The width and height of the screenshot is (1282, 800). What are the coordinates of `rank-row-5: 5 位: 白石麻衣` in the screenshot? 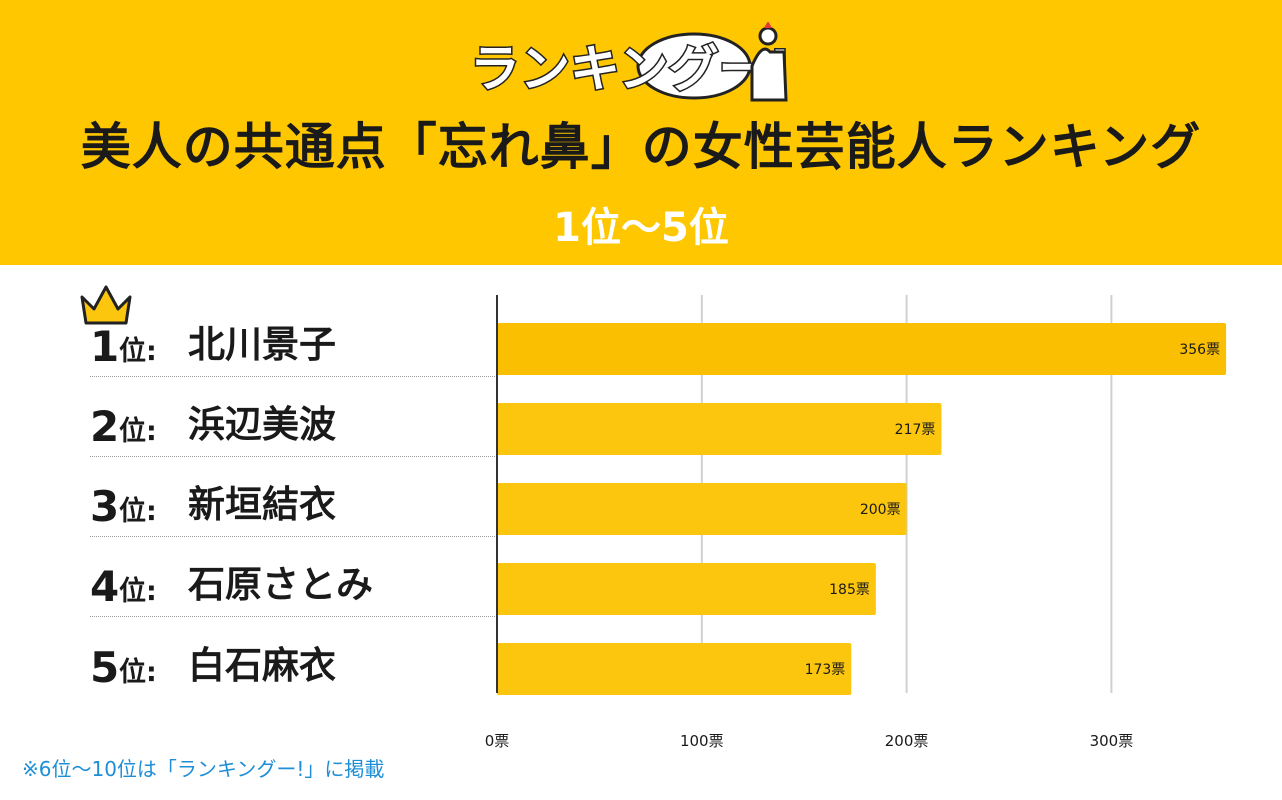 It's located at (292, 657).